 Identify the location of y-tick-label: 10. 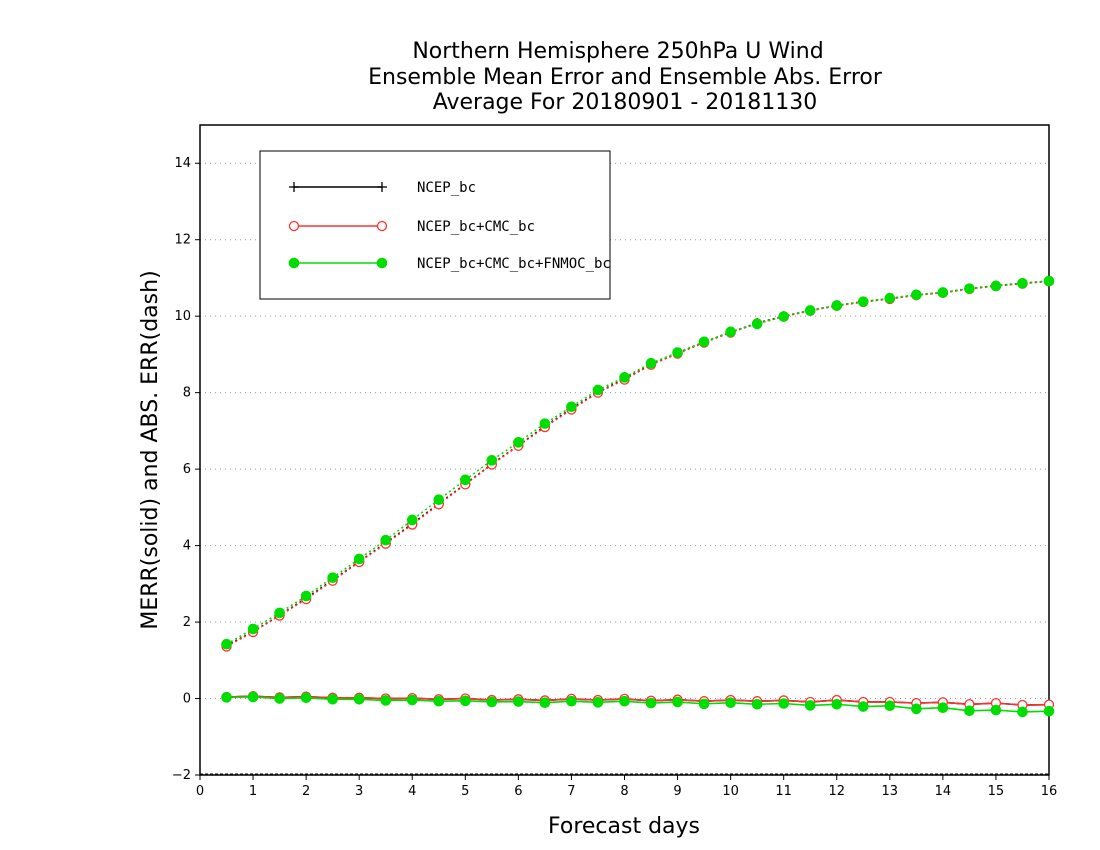
(182, 316).